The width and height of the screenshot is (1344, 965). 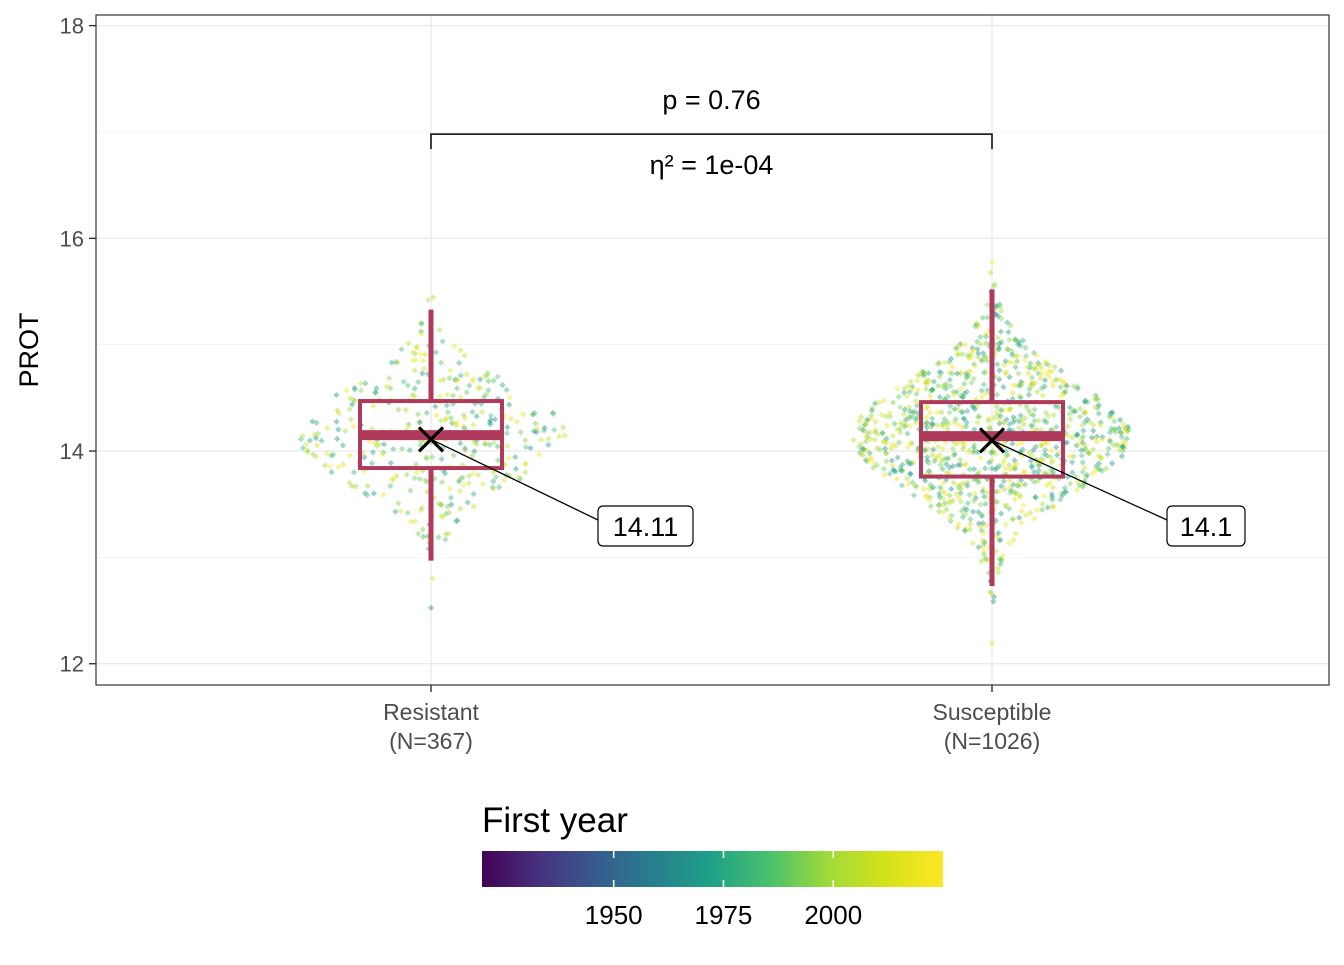 What do you see at coordinates (712, 865) in the screenshot?
I see `colorbar-legend: First year 1950 1975 2000` at bounding box center [712, 865].